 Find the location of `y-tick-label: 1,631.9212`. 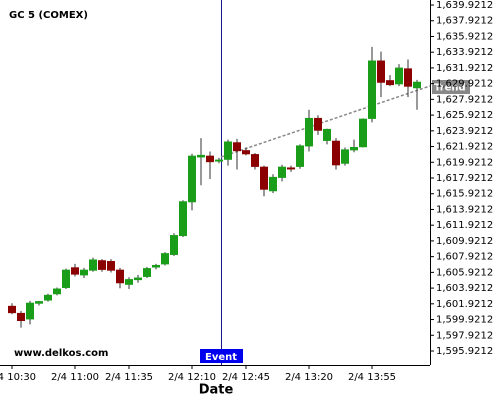

y-tick-label: 1,631.9212 is located at coordinates (464, 68).